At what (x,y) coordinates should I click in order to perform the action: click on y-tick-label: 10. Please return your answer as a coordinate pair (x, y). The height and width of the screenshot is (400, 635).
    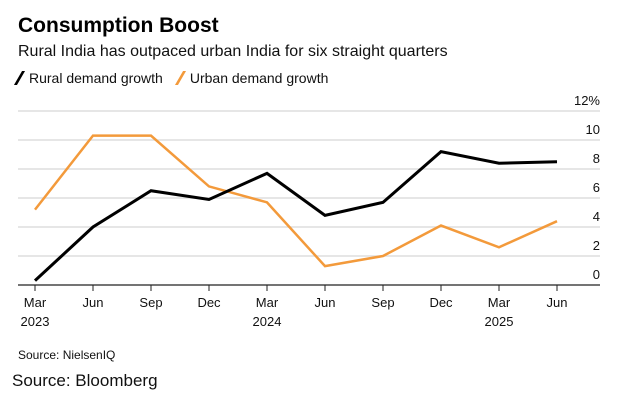
    Looking at the image, I should click on (593, 129).